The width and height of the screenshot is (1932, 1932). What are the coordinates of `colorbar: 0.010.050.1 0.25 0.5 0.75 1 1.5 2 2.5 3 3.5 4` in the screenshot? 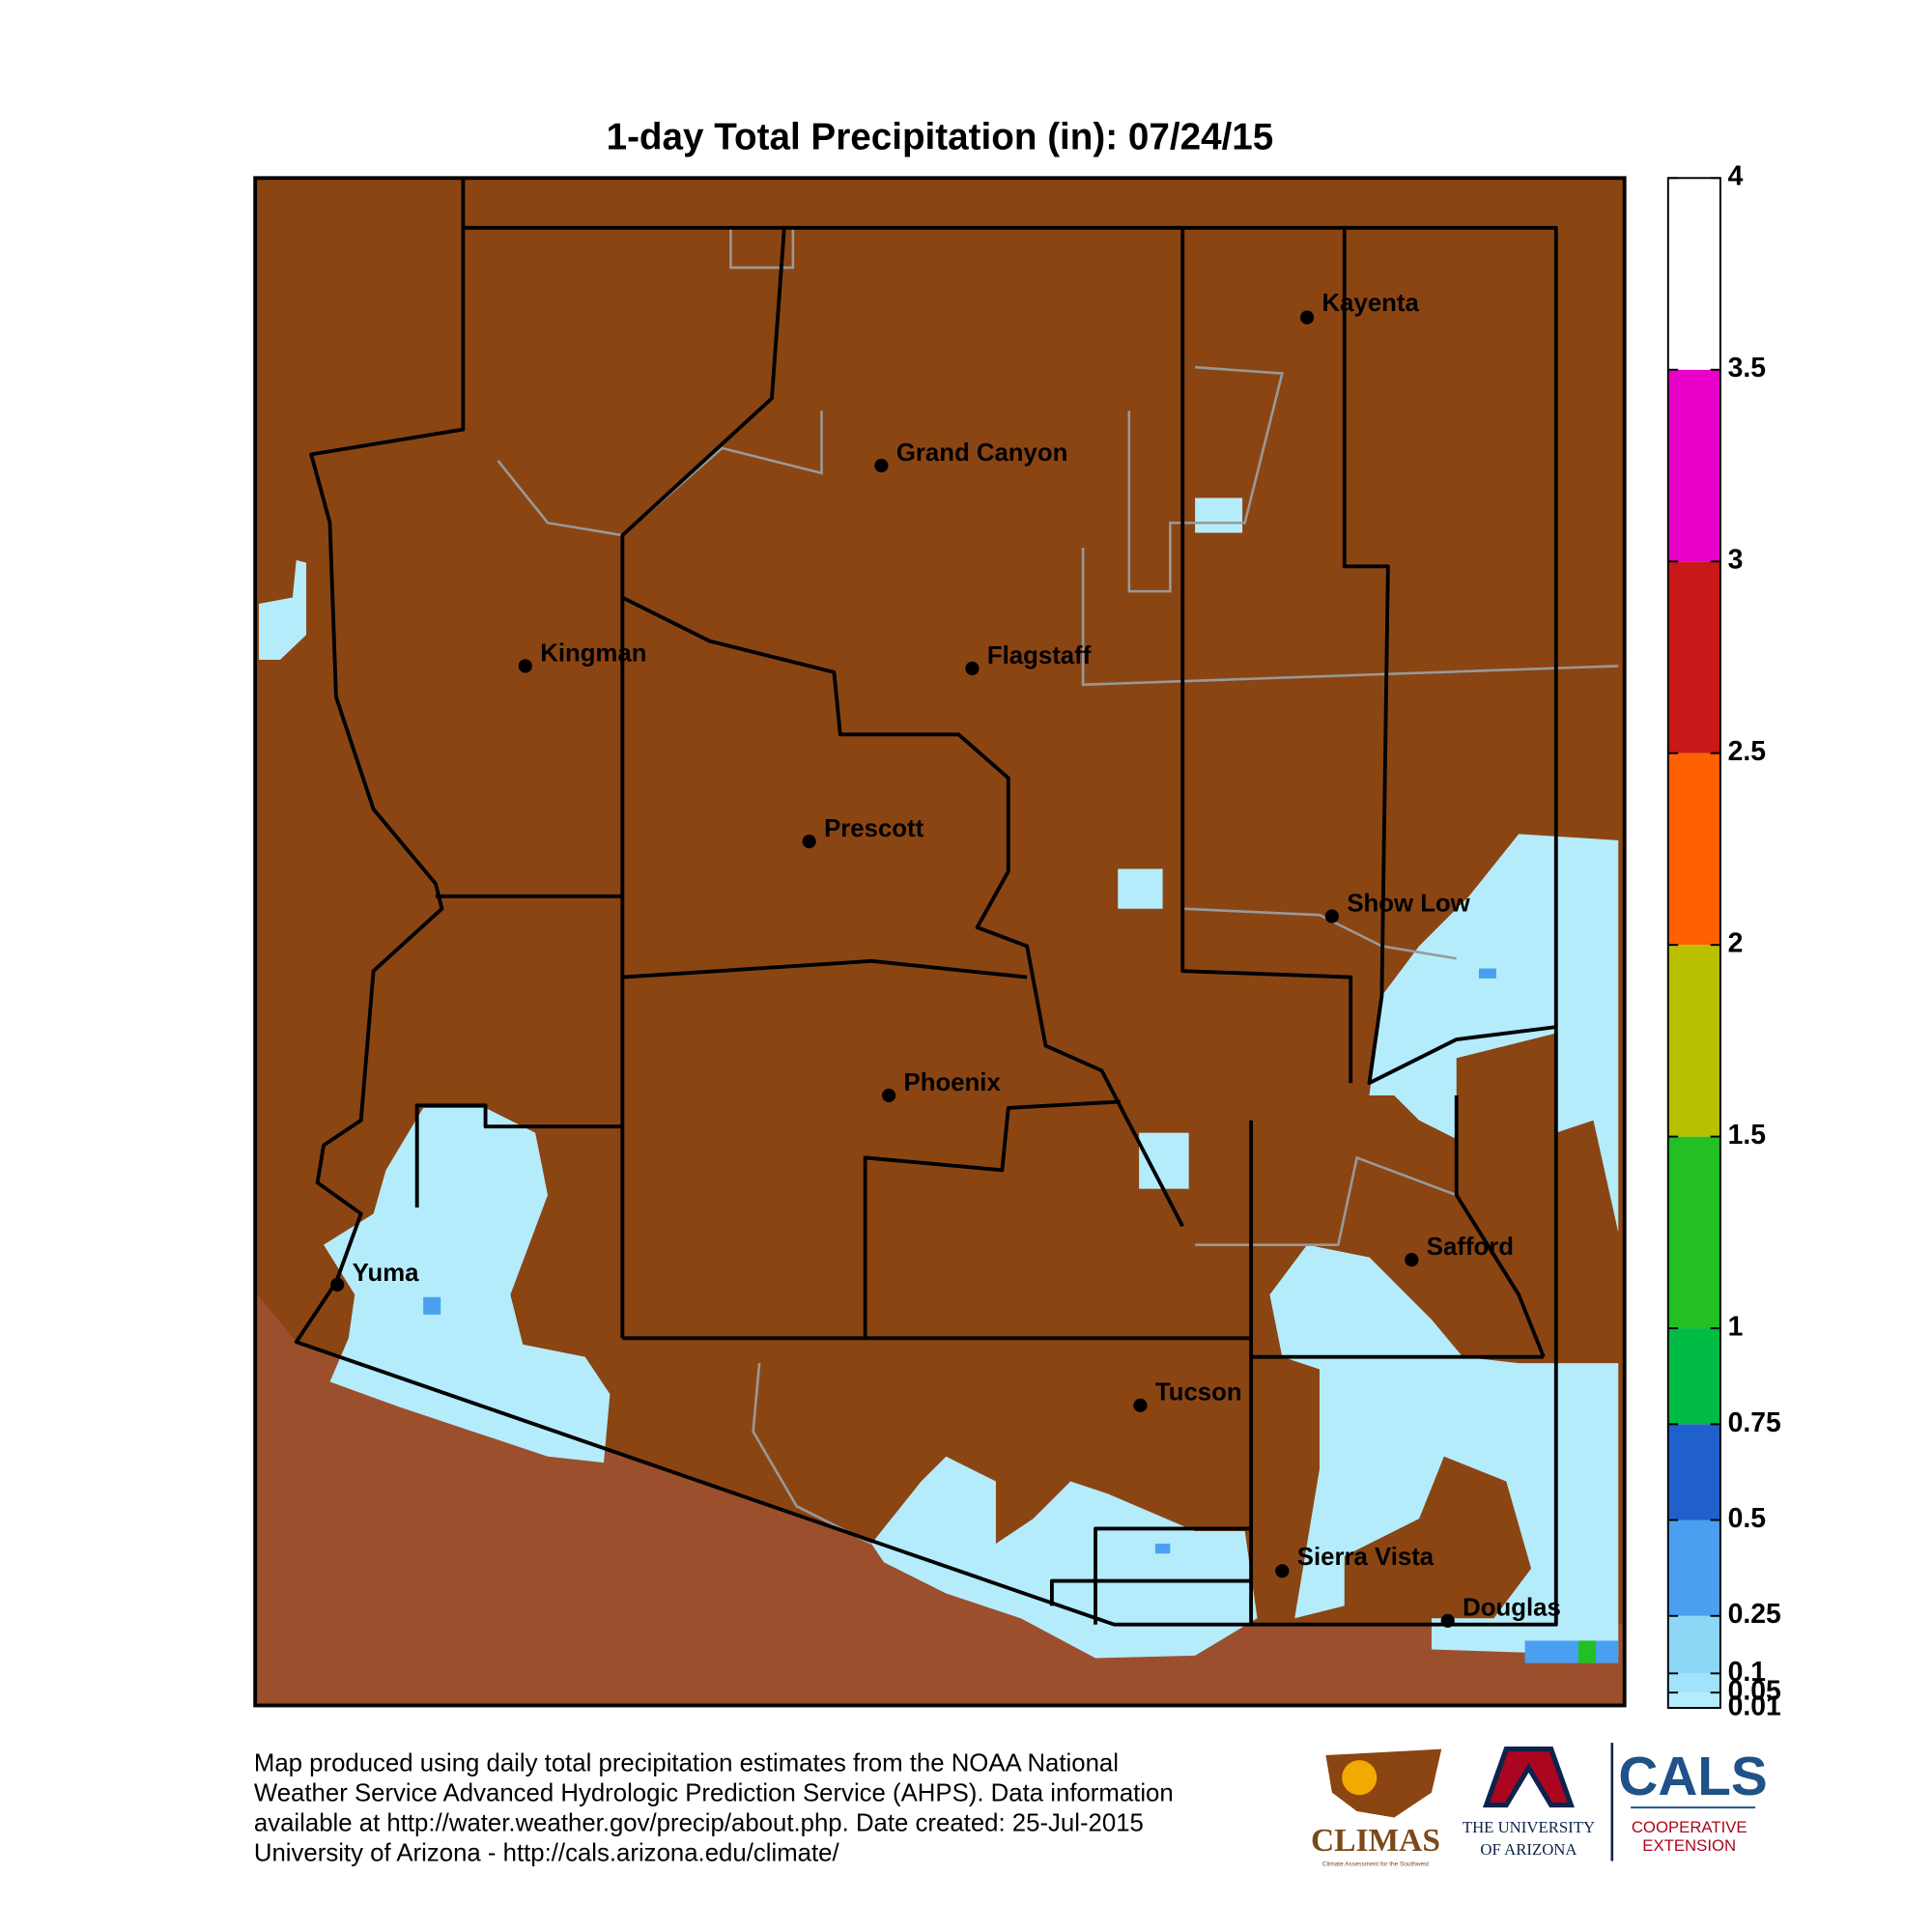 It's located at (1723, 941).